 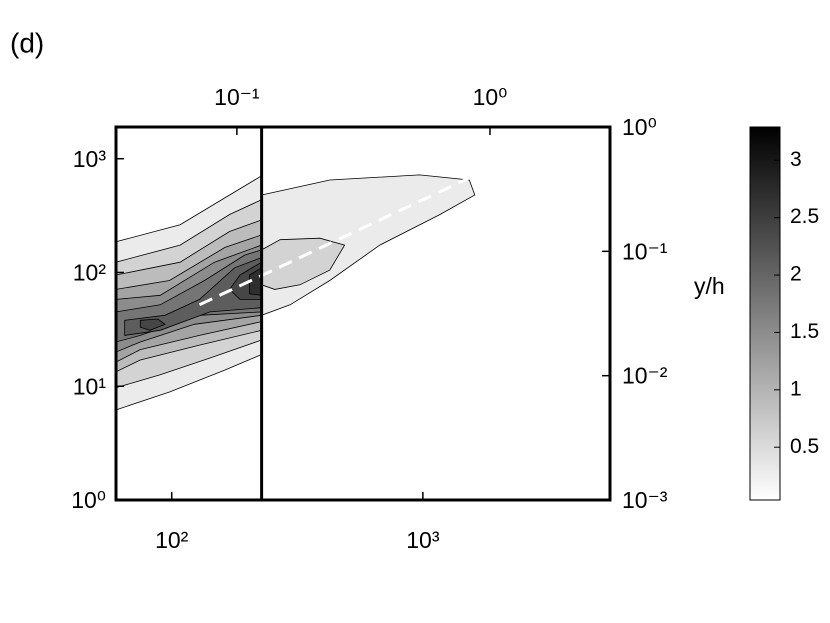 I want to click on y-tick-label: 10⁰, so click(x=88, y=500).